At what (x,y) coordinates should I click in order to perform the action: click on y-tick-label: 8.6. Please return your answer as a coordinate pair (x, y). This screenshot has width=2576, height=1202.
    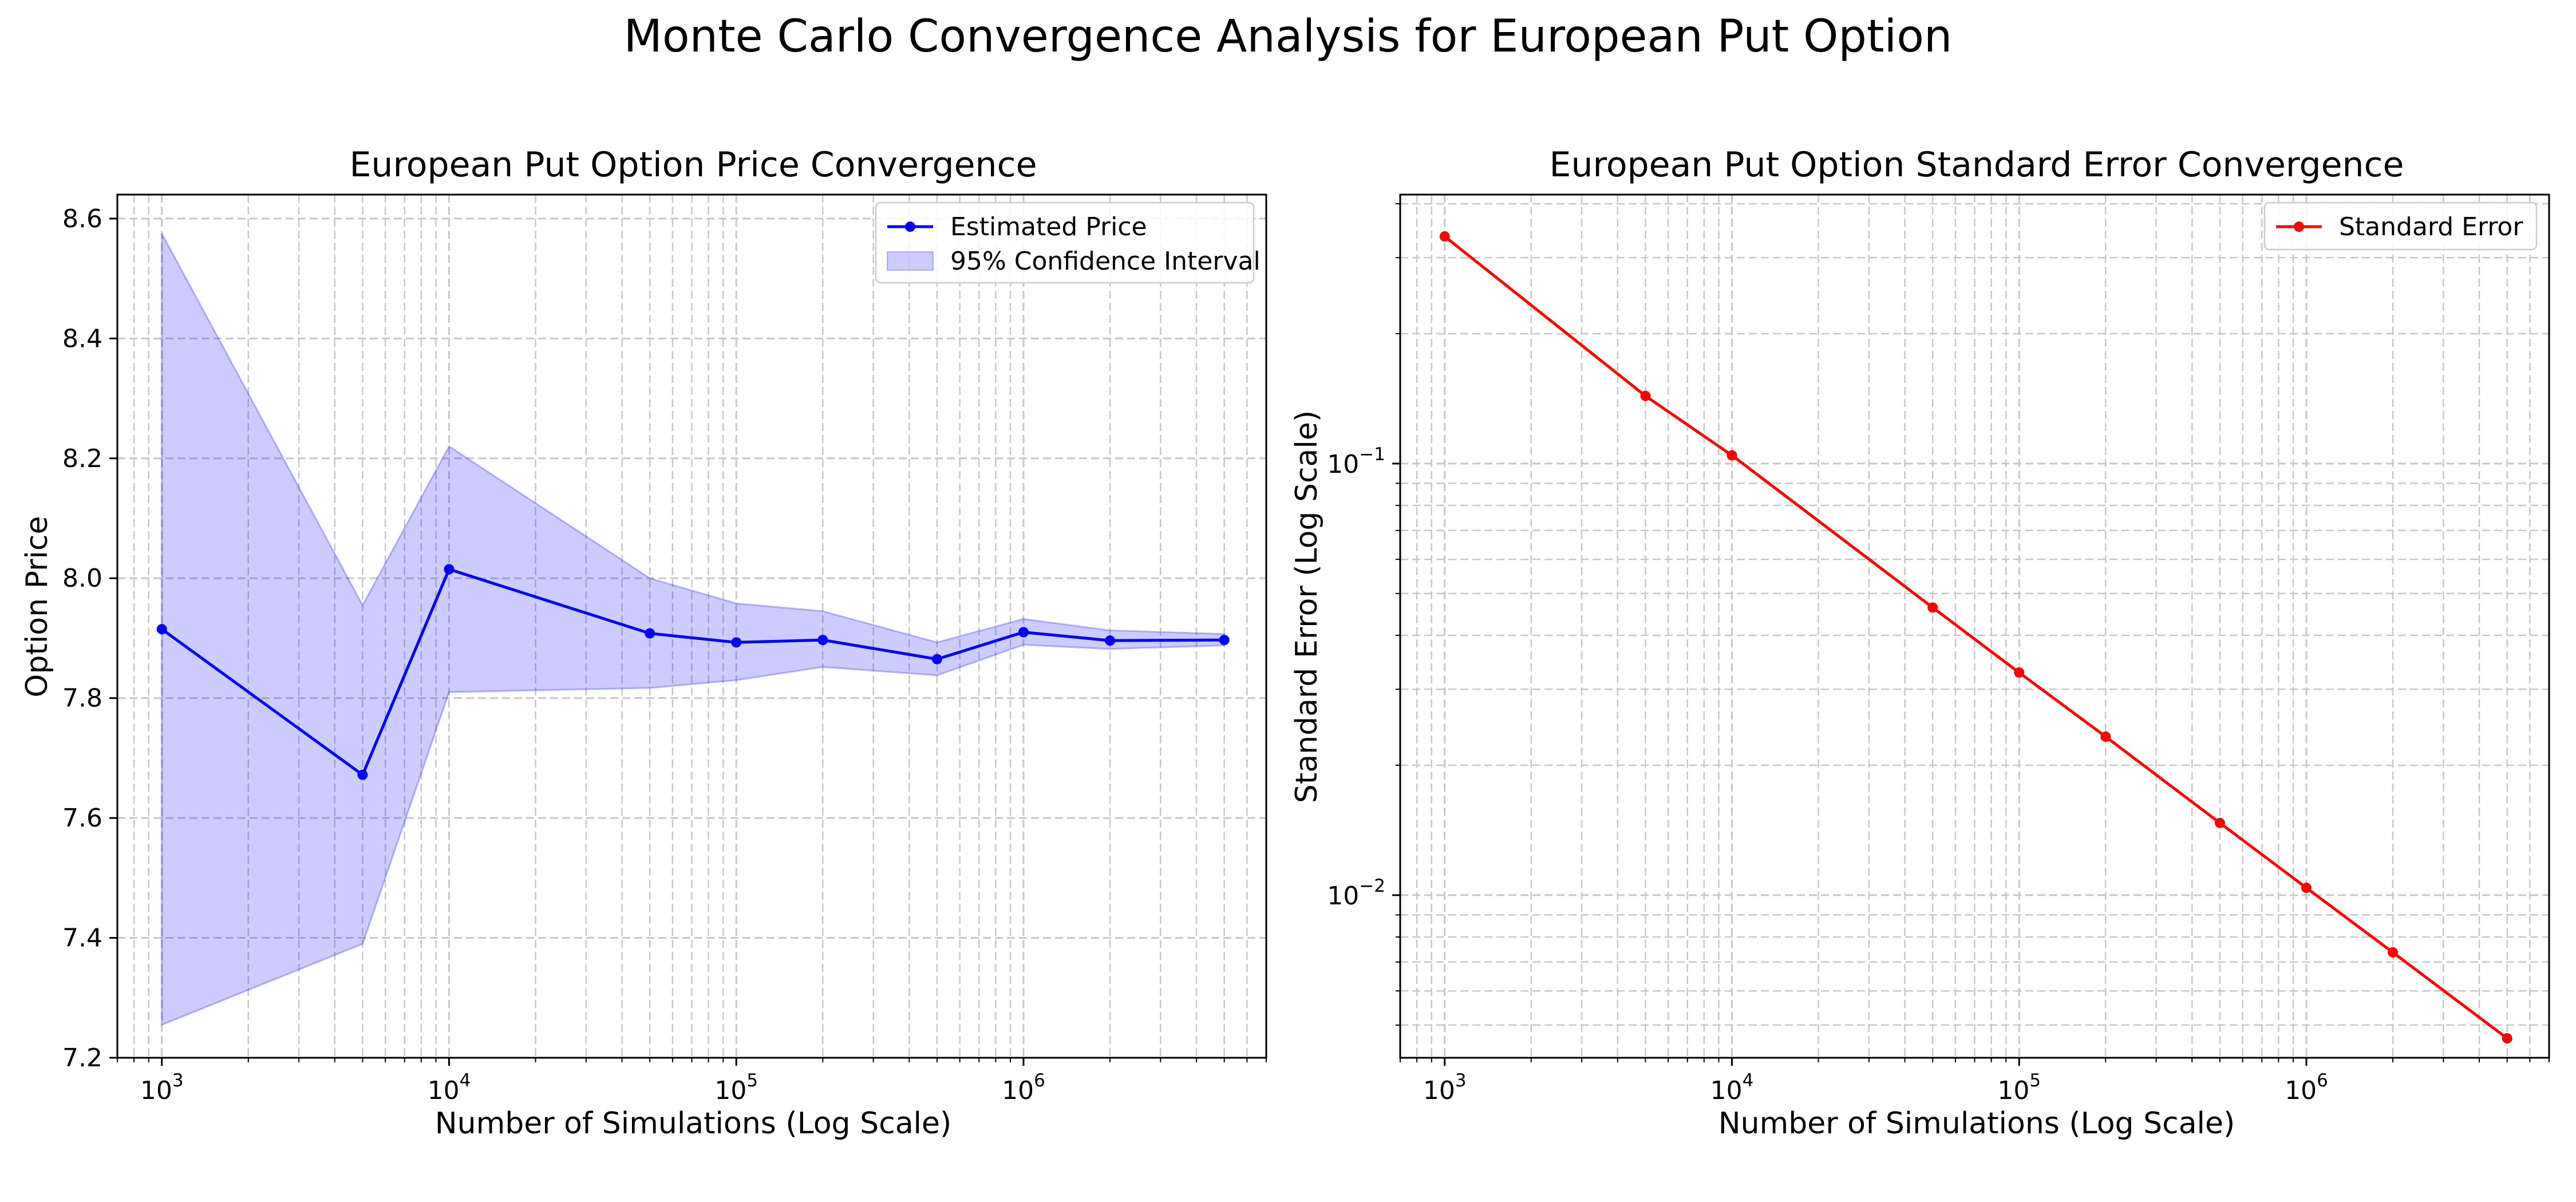
    Looking at the image, I should click on (82, 219).